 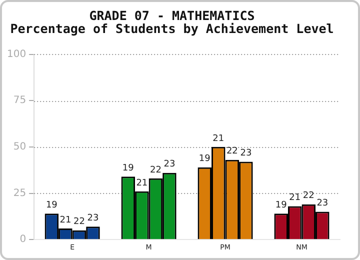 What do you see at coordinates (93, 218) in the screenshot?
I see `series-label: 23` at bounding box center [93, 218].